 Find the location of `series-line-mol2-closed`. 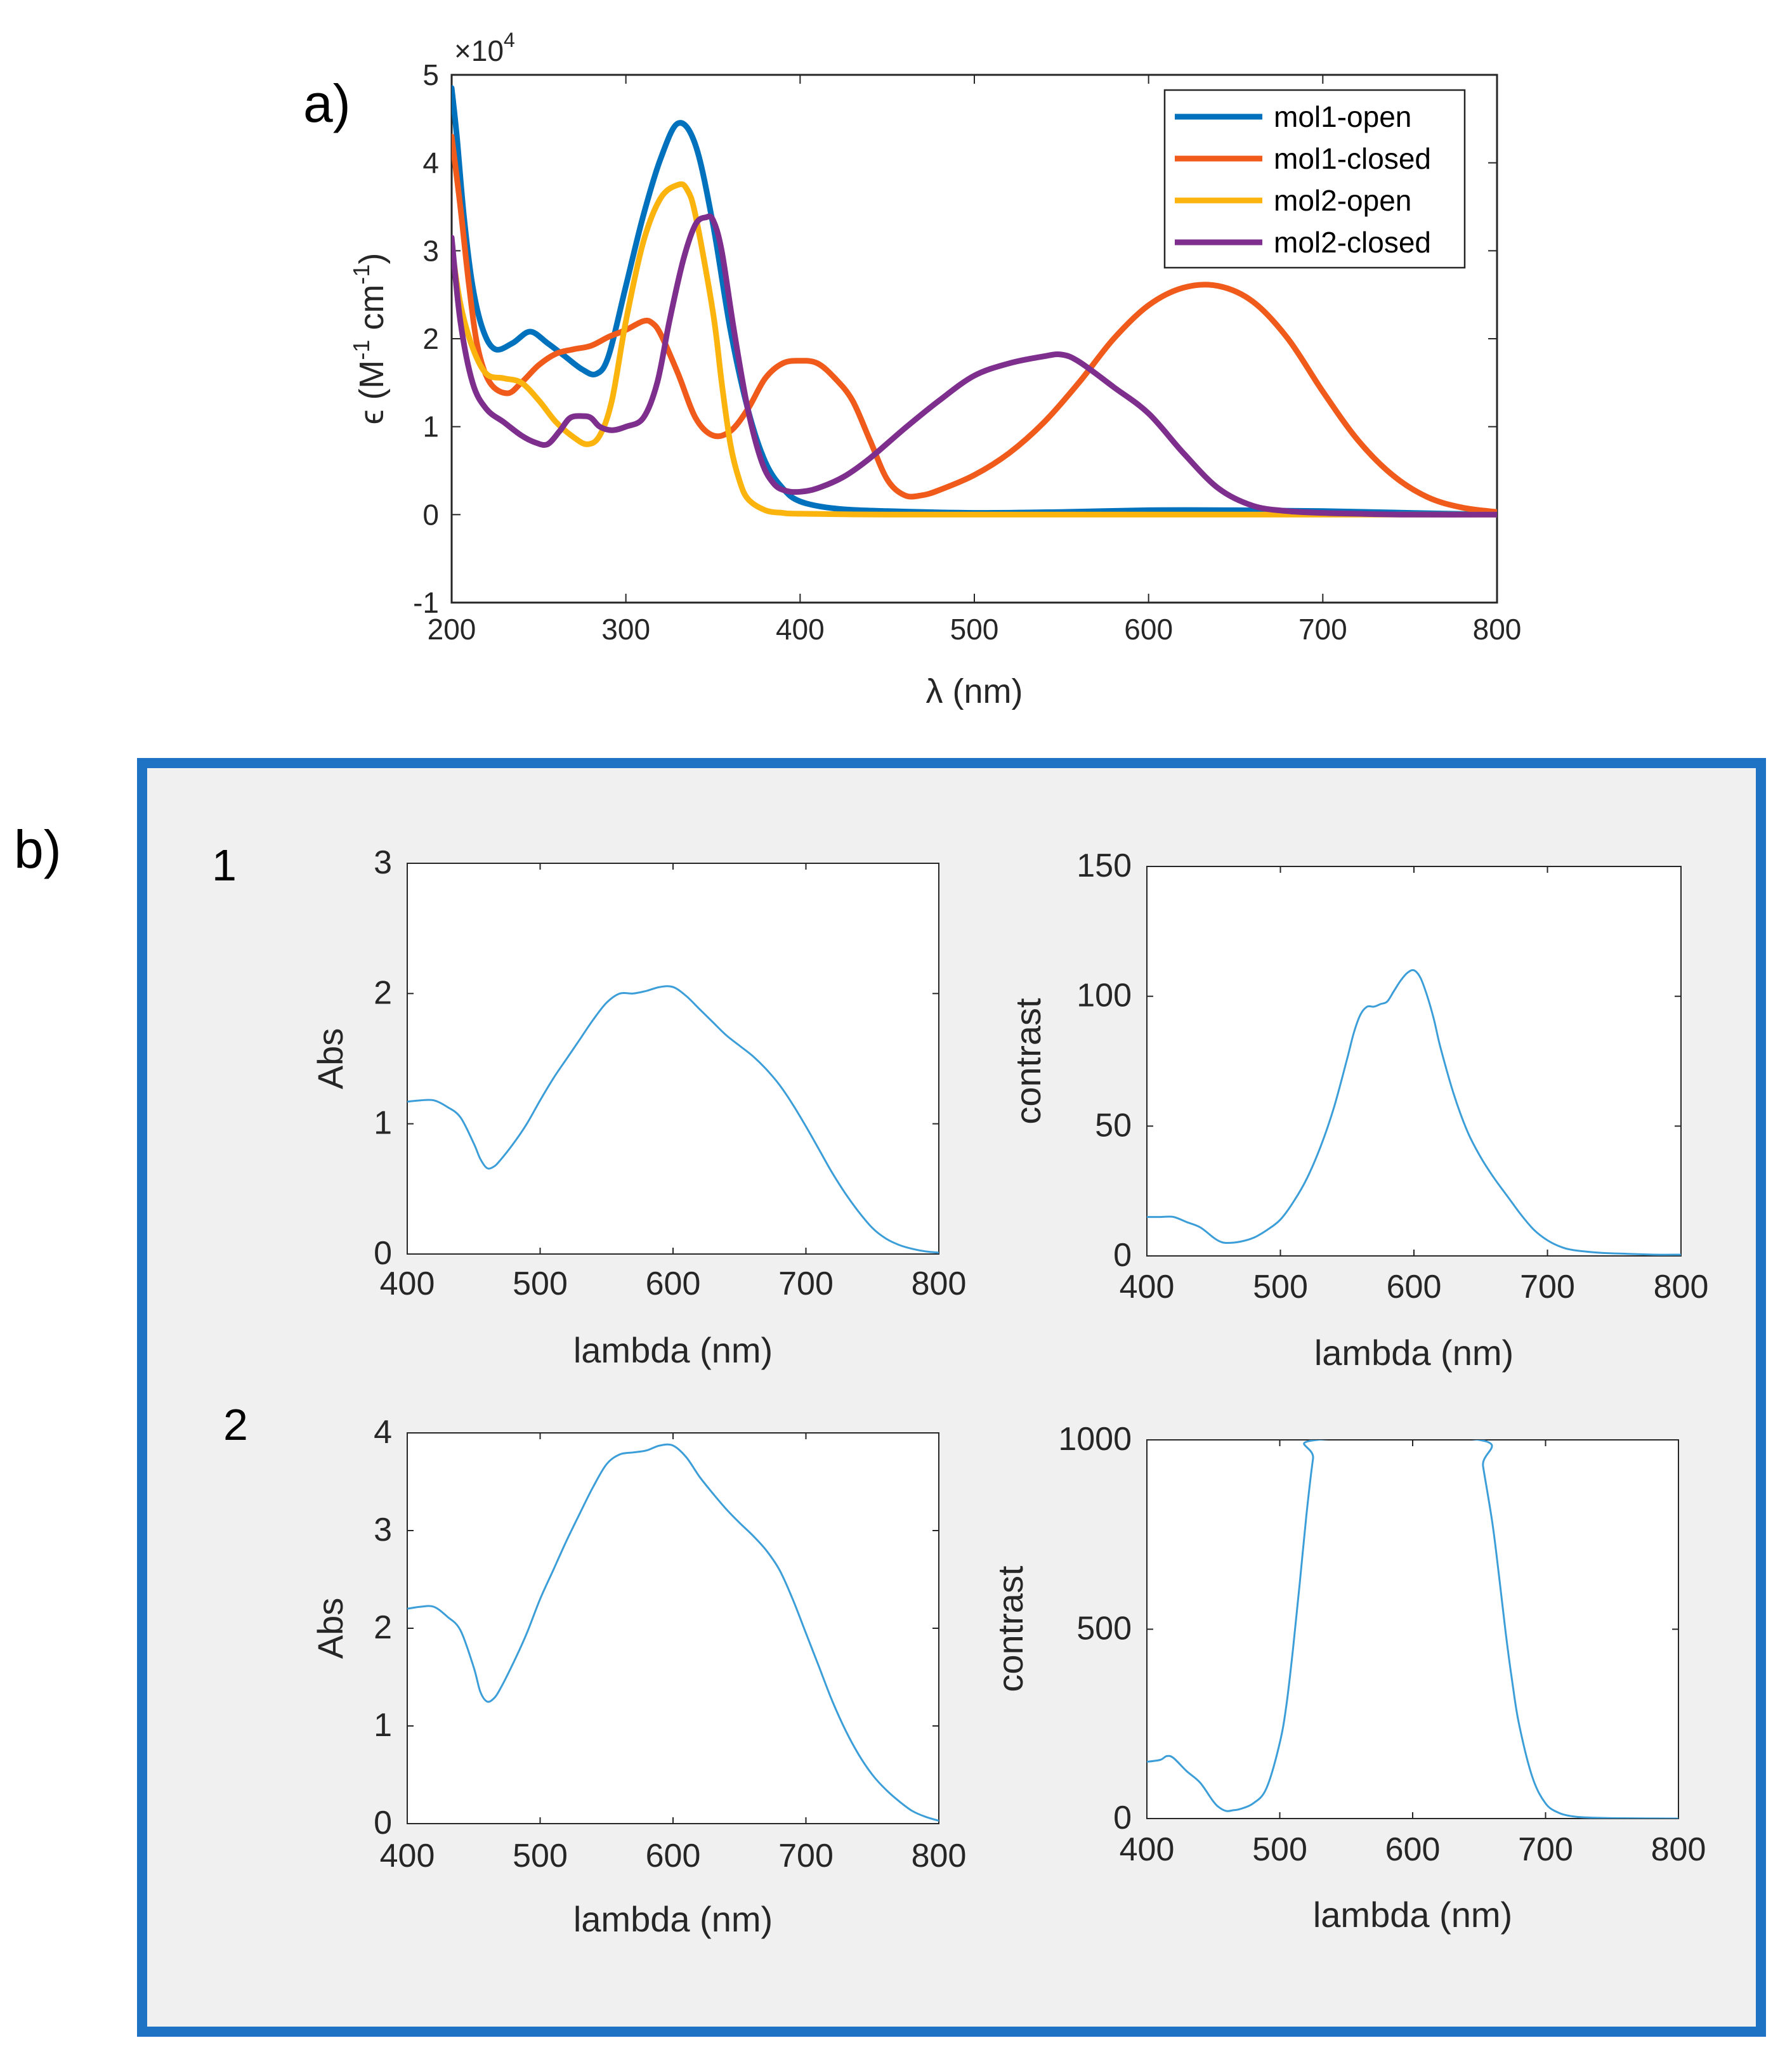

series-line-mol2-closed is located at coordinates (974, 365).